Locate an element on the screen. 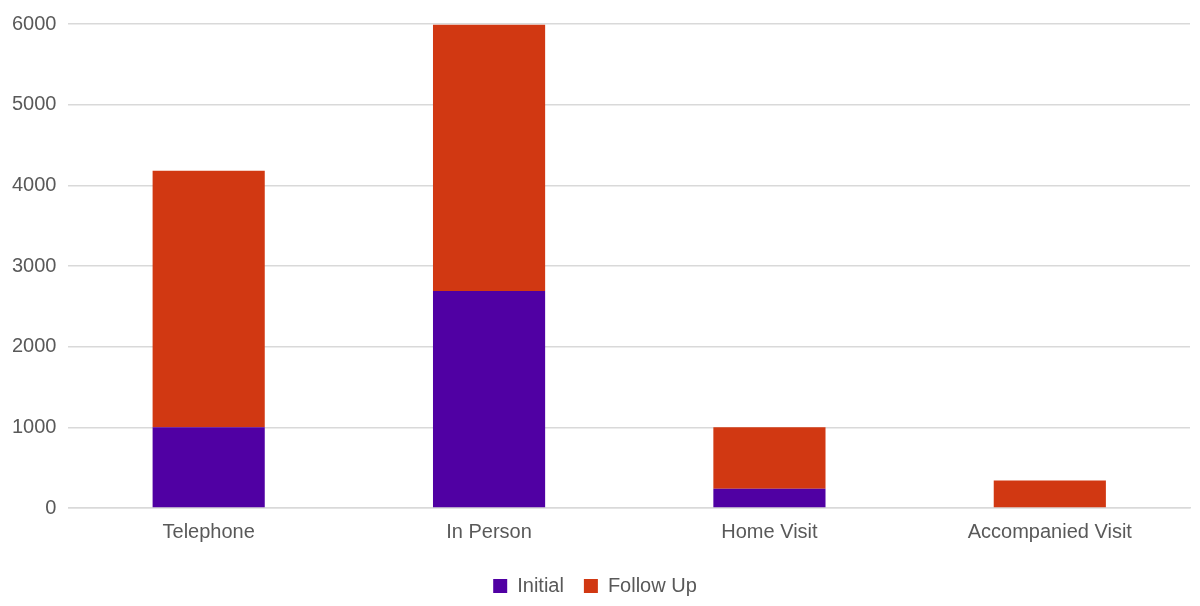  y-tick-label: 5000 is located at coordinates (34, 103).